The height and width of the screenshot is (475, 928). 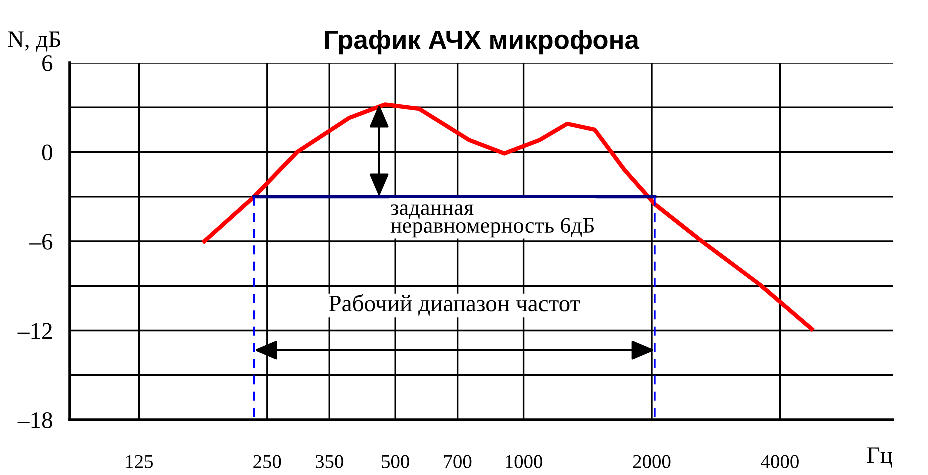 I want to click on y-tick-label: –18, so click(x=35, y=420).